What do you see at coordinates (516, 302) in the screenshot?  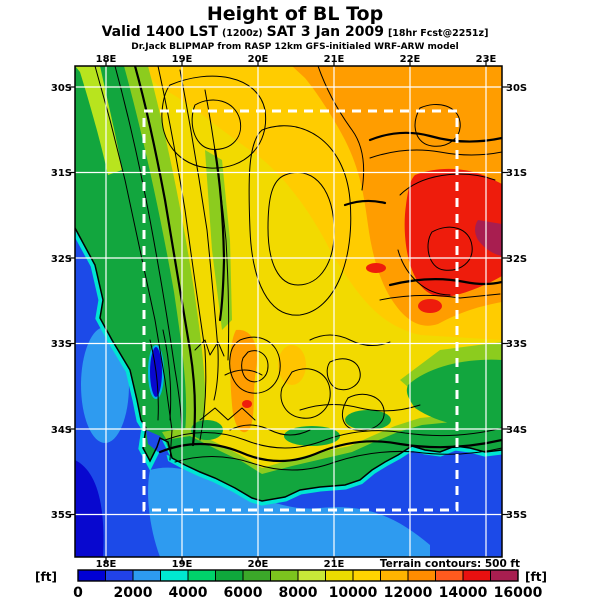 I see `right-axis-labels: 30S 31S 32S 33S 34S 35S` at bounding box center [516, 302].